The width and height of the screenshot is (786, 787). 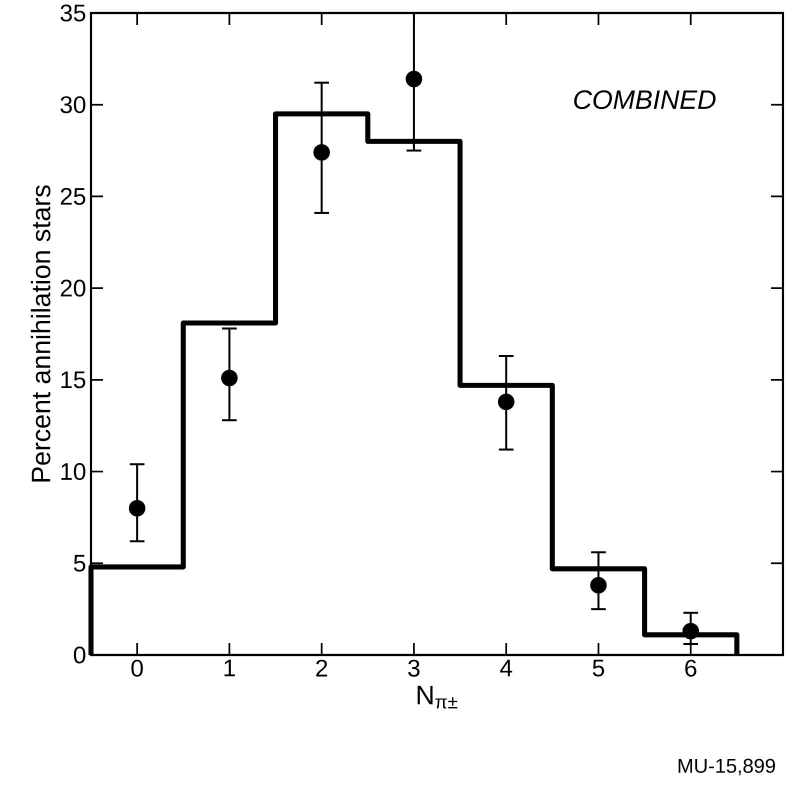 I want to click on text: MU-15,899, so click(x=726, y=767).